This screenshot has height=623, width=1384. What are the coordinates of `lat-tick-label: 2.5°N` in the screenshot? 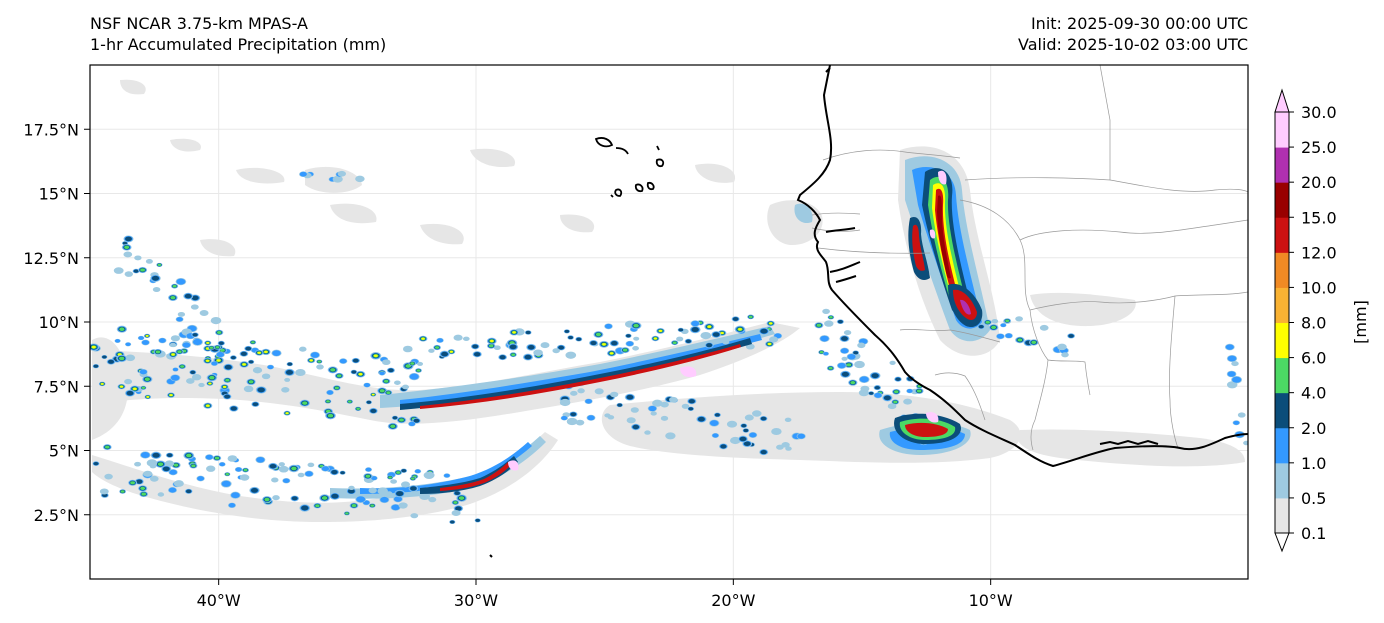 It's located at (56, 515).